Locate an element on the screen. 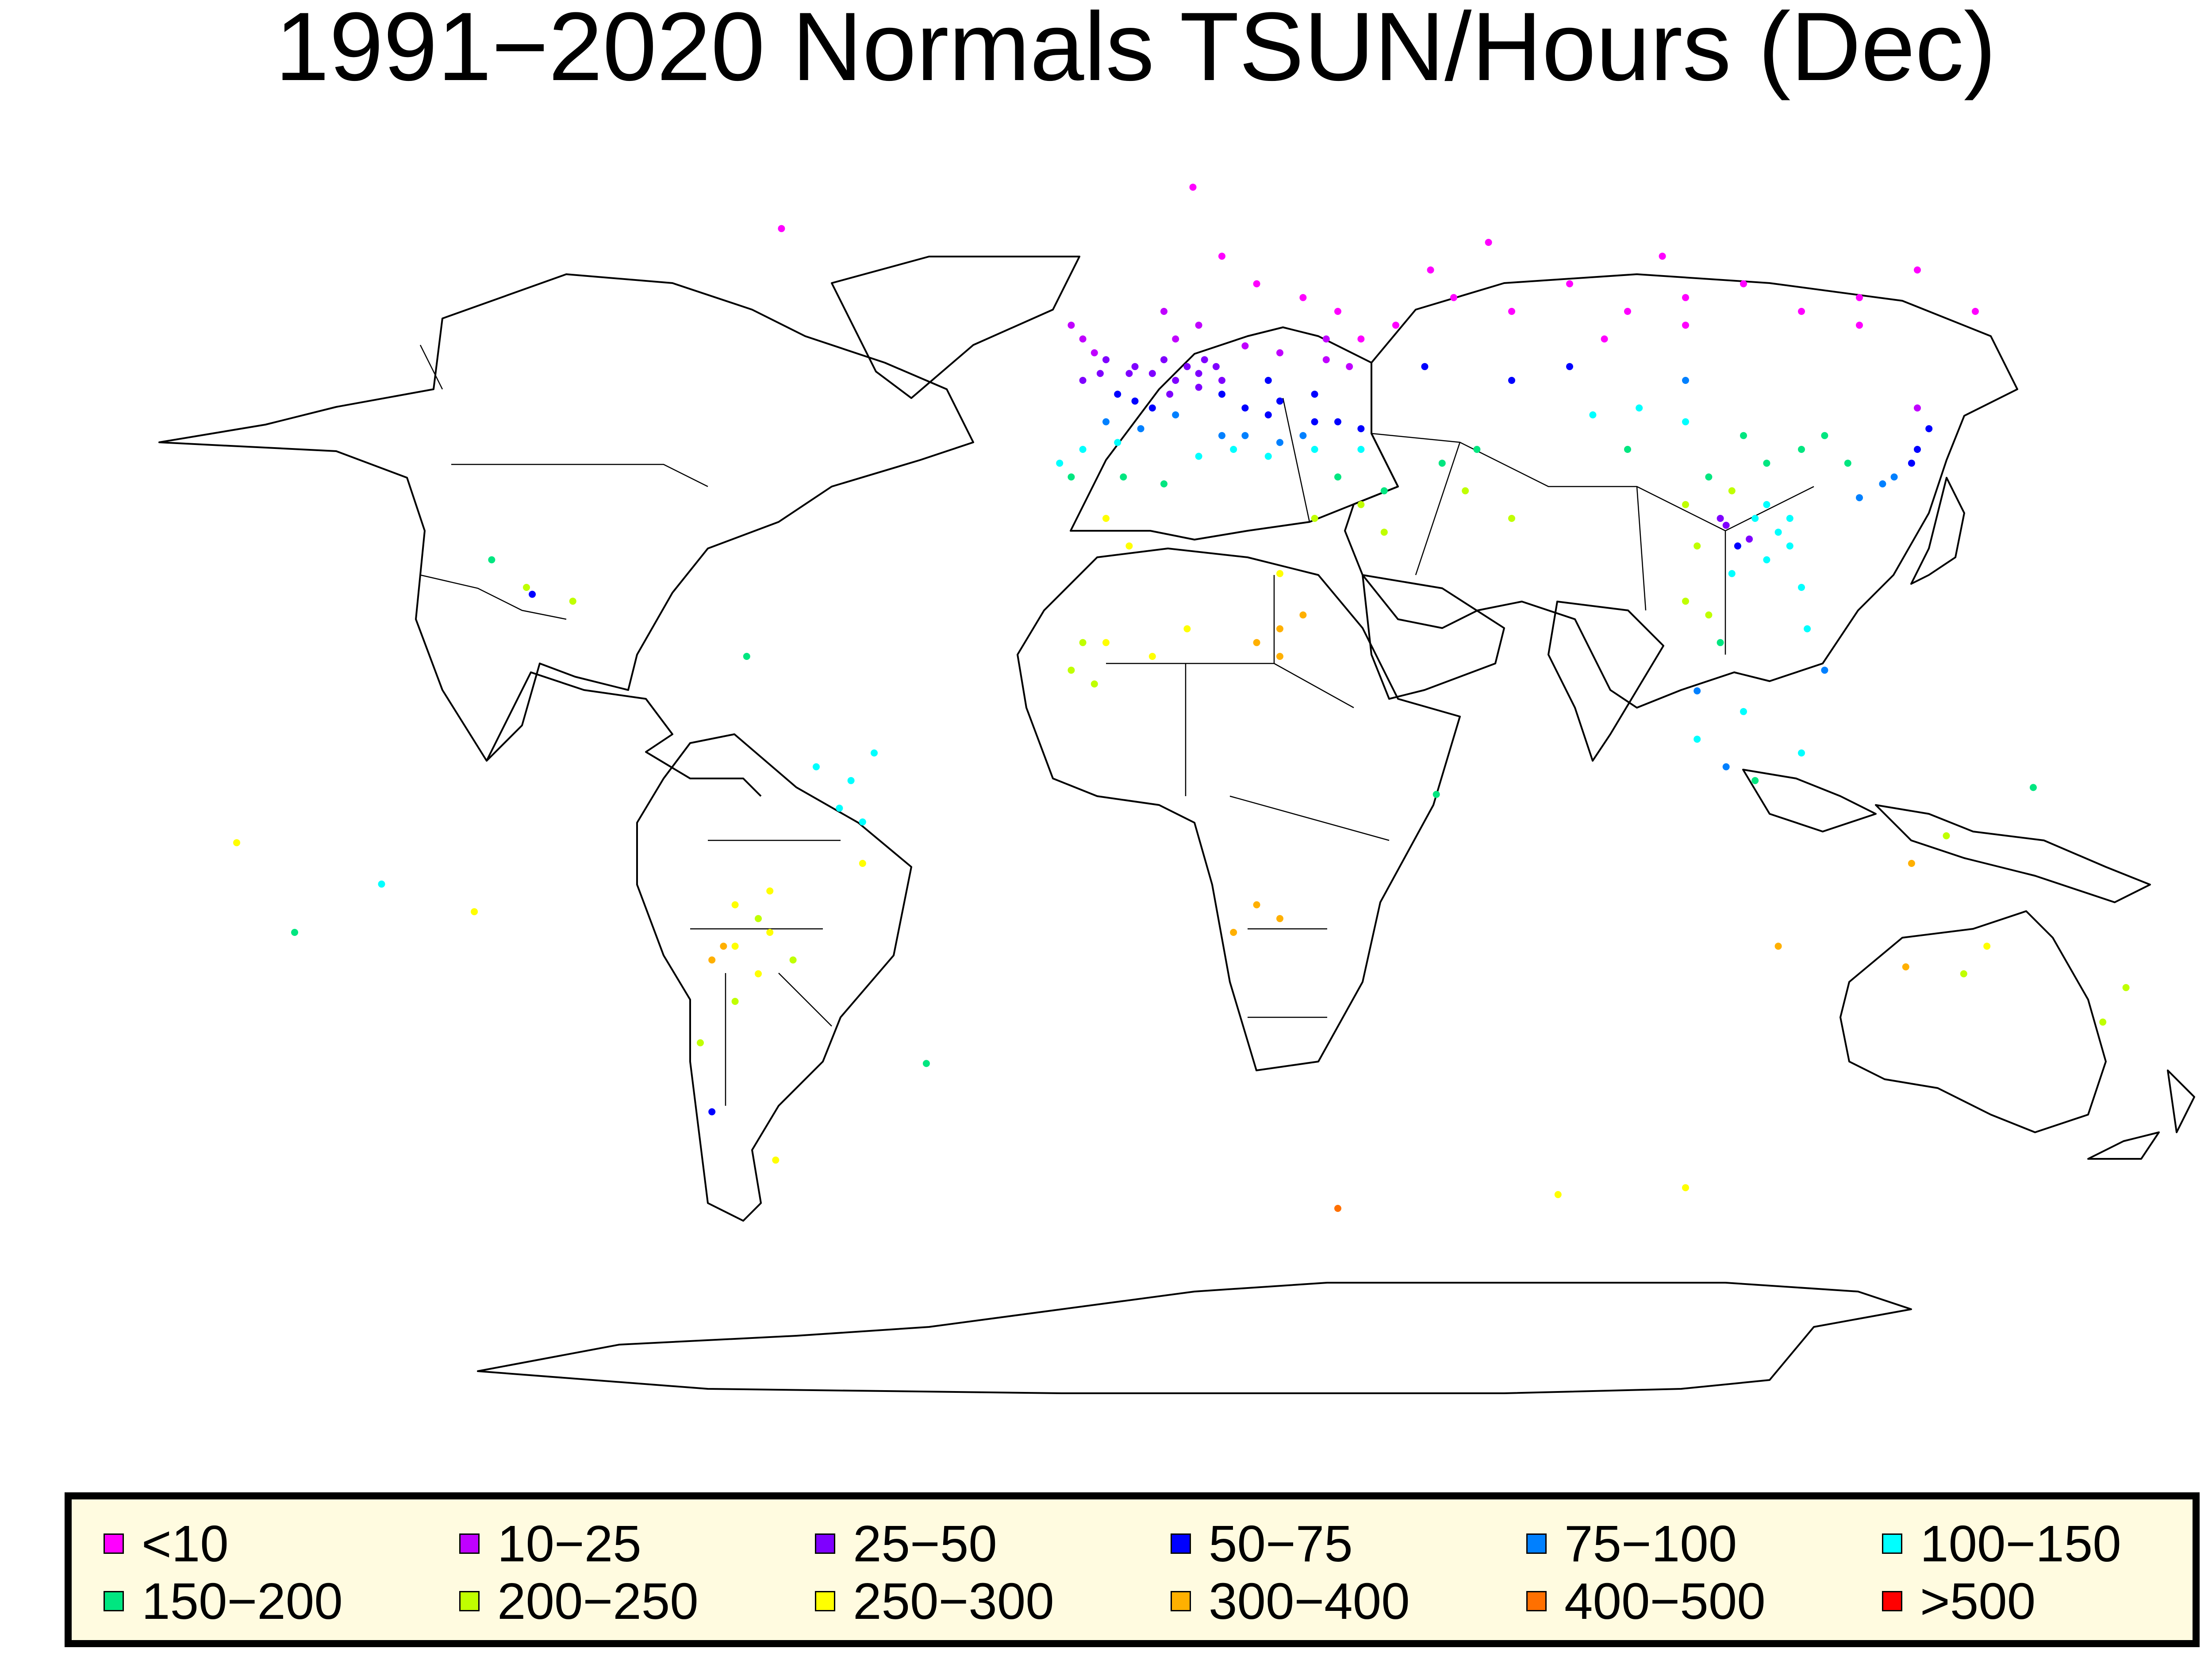  europe-outline is located at coordinates (1234, 433).